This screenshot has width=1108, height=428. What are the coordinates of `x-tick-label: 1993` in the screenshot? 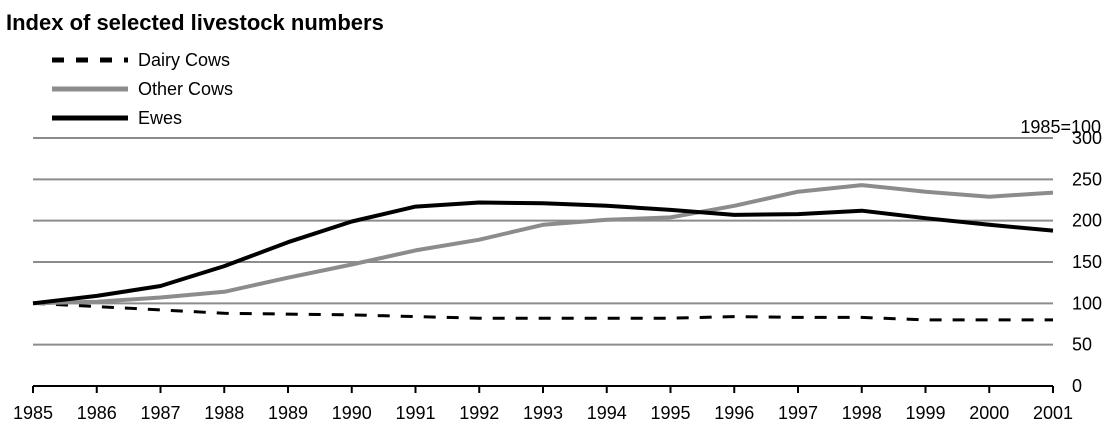 It's located at (543, 413).